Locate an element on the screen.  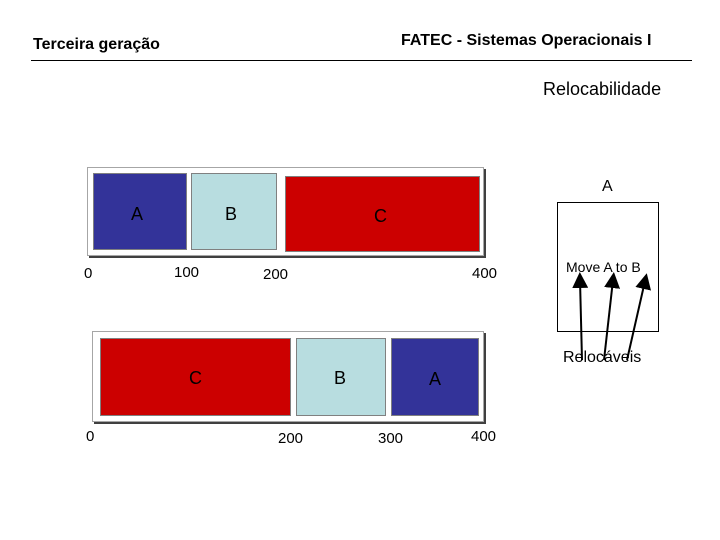
top-tick-100: 100 is located at coordinates (187, 272).